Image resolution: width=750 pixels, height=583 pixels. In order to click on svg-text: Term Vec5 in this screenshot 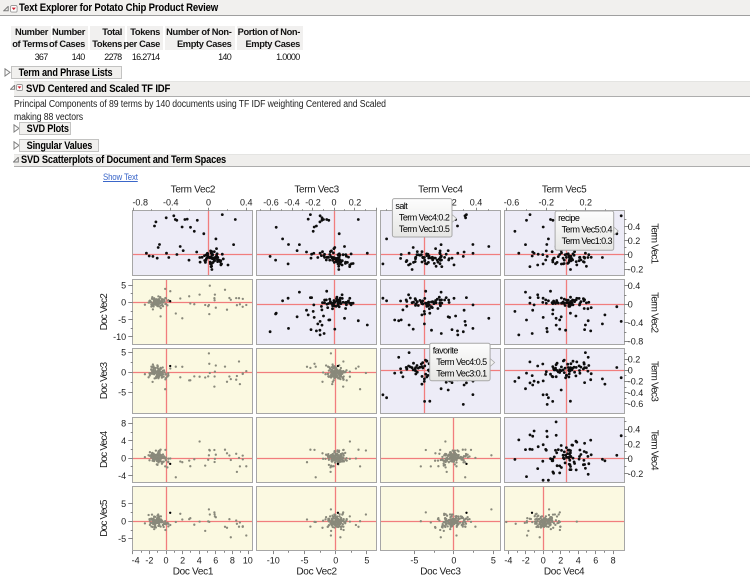, I will do `click(564, 189)`.